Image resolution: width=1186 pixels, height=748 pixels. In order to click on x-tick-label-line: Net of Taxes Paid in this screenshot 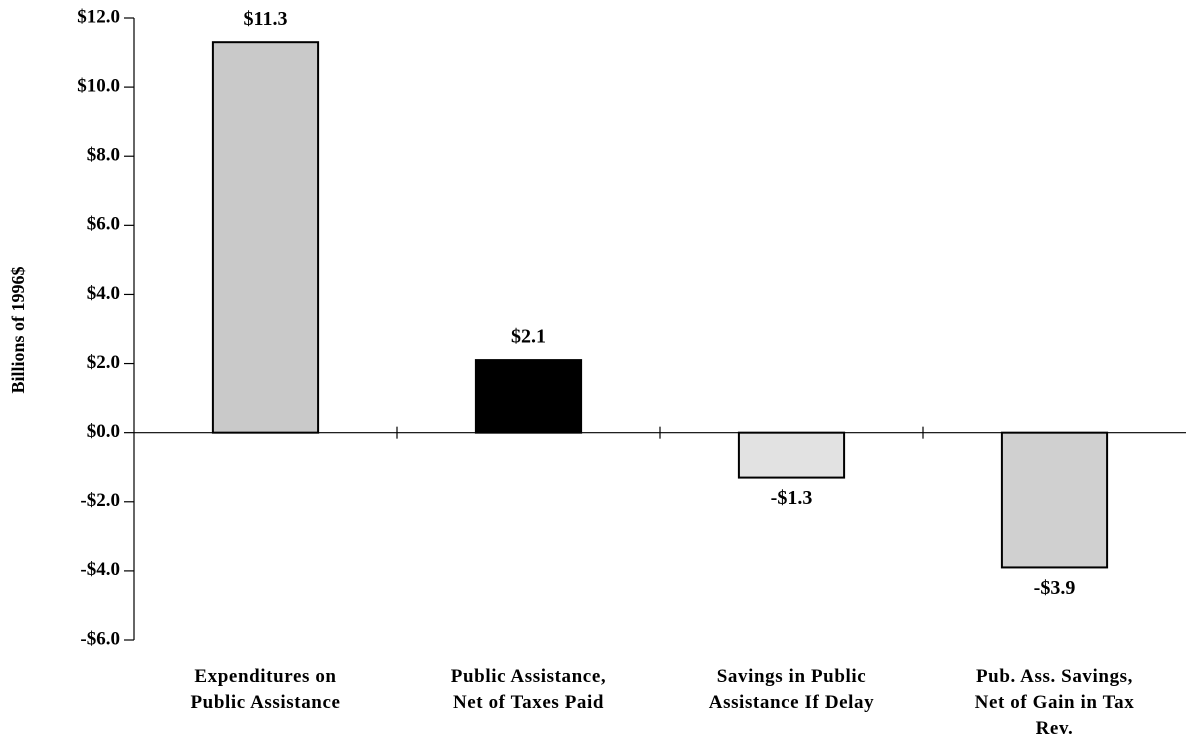, I will do `click(528, 702)`.